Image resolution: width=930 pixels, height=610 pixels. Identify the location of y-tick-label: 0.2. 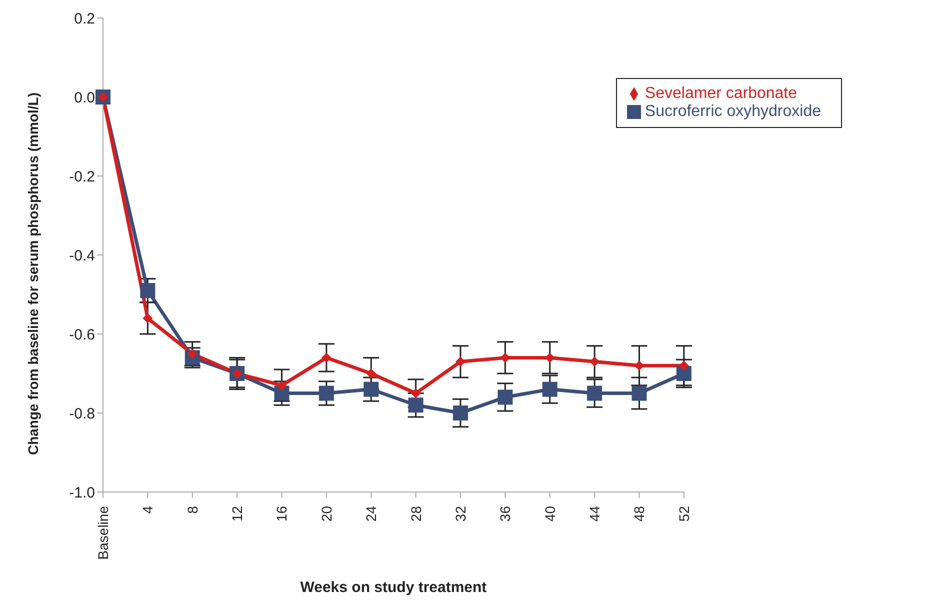
(84, 19).